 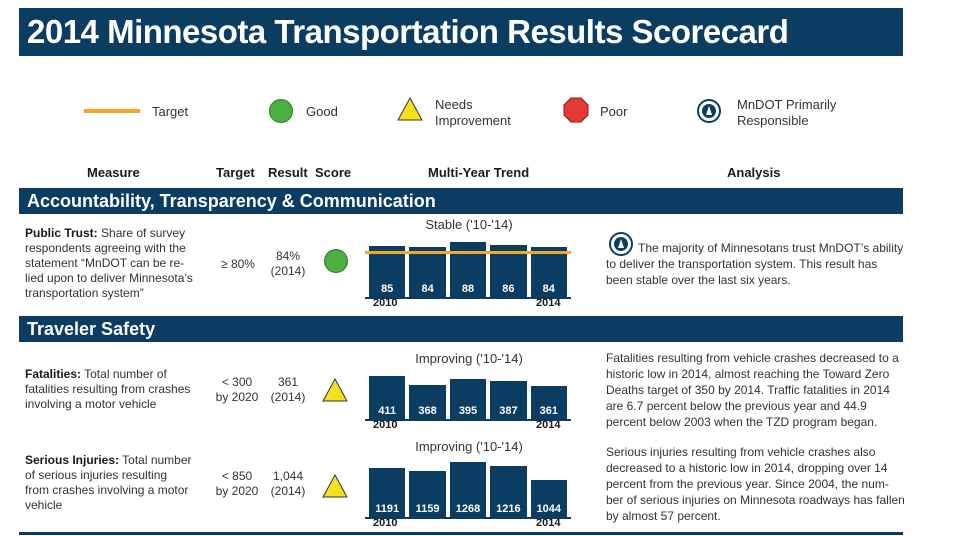 I want to click on result-value: 84% (2014), so click(x=288, y=264).